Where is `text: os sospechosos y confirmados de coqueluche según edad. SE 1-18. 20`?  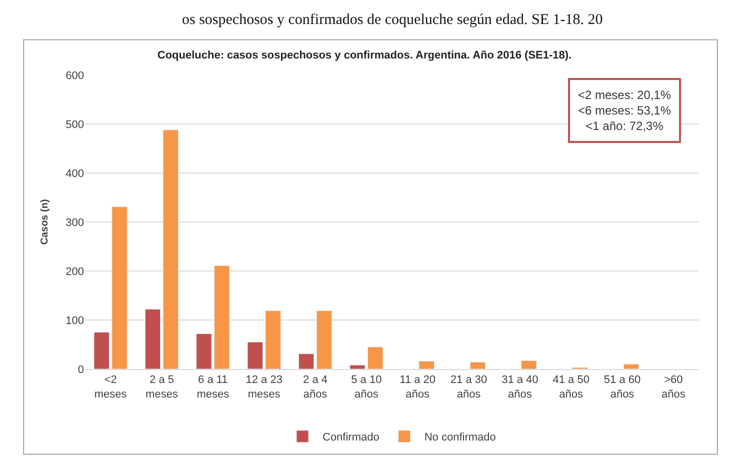 text: os sospechosos y confirmados de coqueluche según edad. SE 1-18. 20 is located at coordinates (392, 20).